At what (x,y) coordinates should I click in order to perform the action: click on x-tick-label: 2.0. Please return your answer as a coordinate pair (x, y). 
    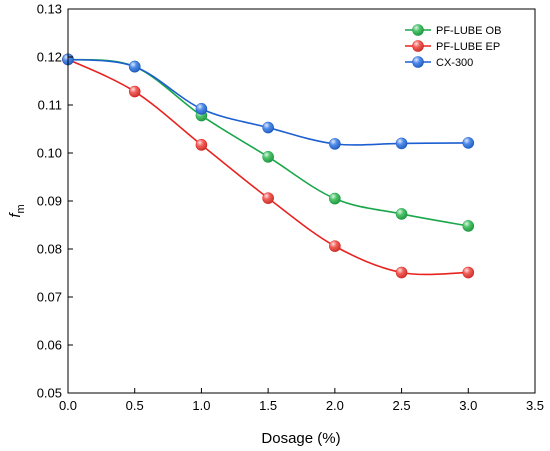
    Looking at the image, I should click on (335, 405).